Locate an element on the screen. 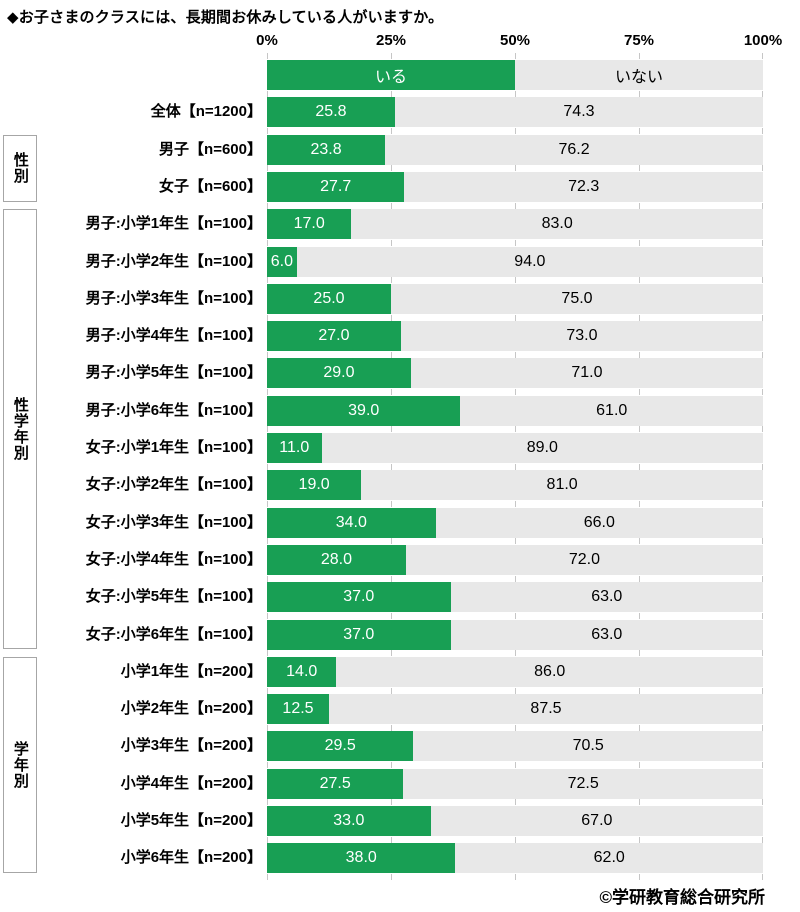  bar-value-iru: 19.0 is located at coordinates (314, 485).